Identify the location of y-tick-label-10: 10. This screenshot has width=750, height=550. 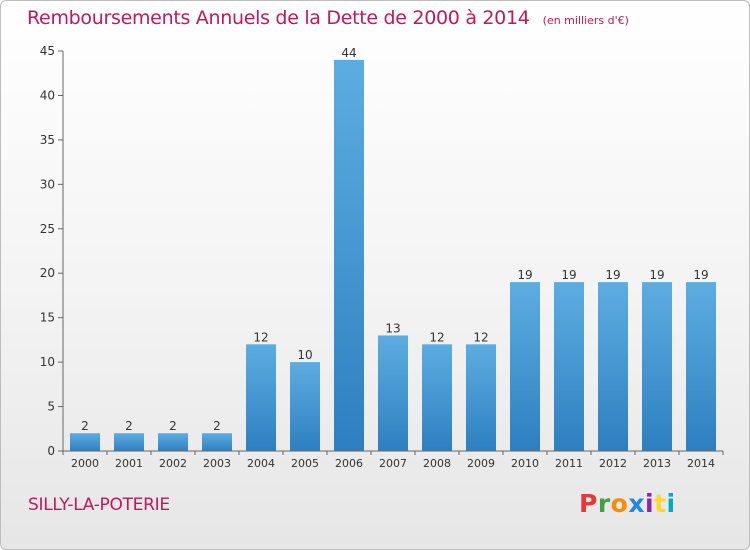
(47, 362).